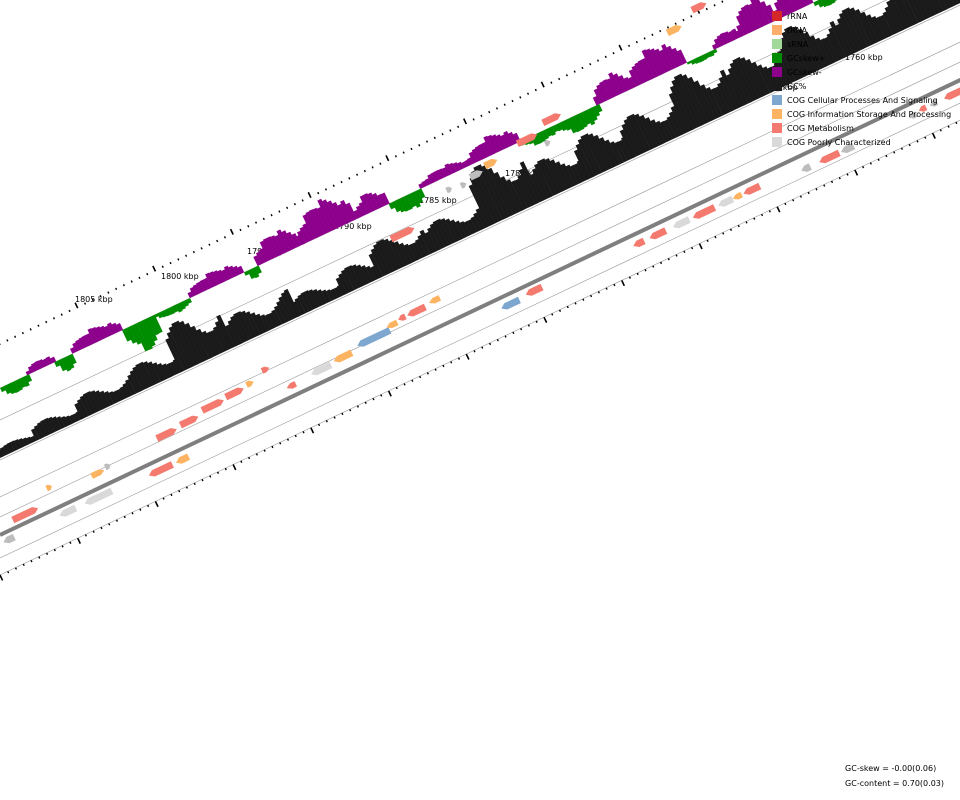  I want to click on legend-swatch, so click(777, 72).